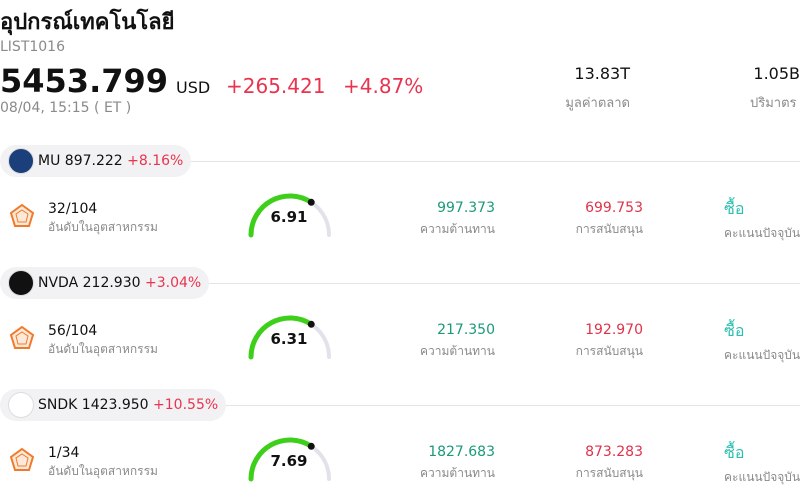  Describe the element at coordinates (773, 103) in the screenshot. I see `stat-label: ปริมาตร` at that location.